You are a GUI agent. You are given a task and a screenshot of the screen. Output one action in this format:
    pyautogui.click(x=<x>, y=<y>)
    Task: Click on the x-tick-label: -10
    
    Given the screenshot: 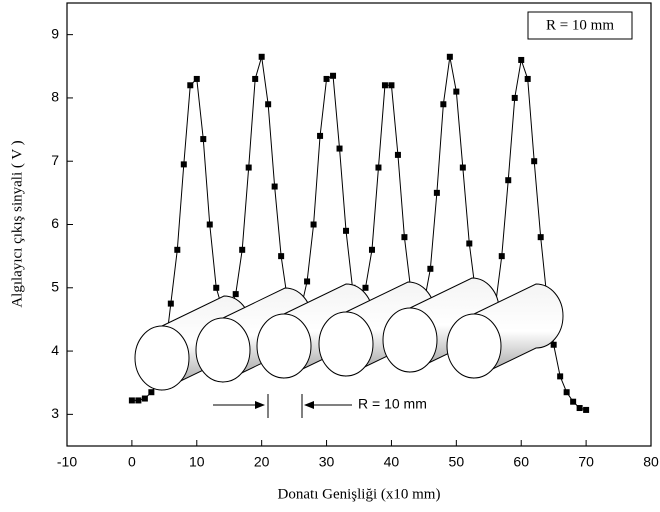 What is the action you would take?
    pyautogui.click(x=67, y=462)
    